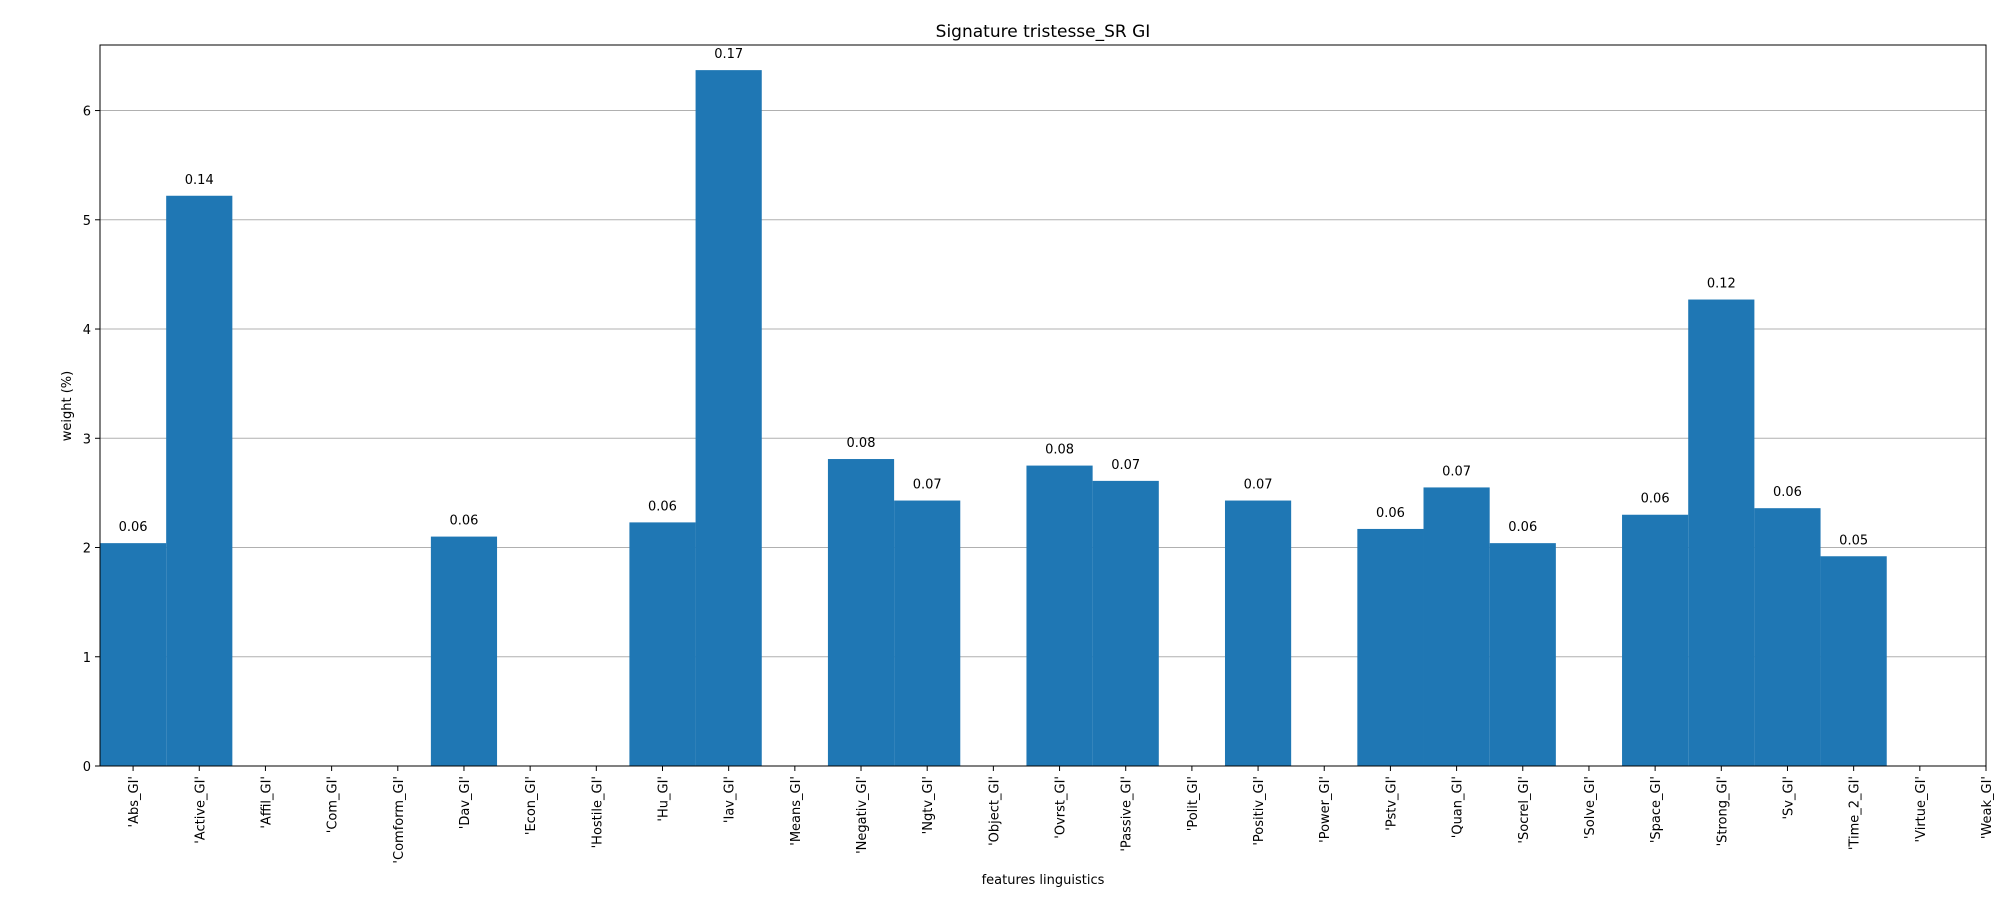 This screenshot has height=900, width=2000. Describe the element at coordinates (1043, 880) in the screenshot. I see `x-axis-label: features linguistics` at that location.